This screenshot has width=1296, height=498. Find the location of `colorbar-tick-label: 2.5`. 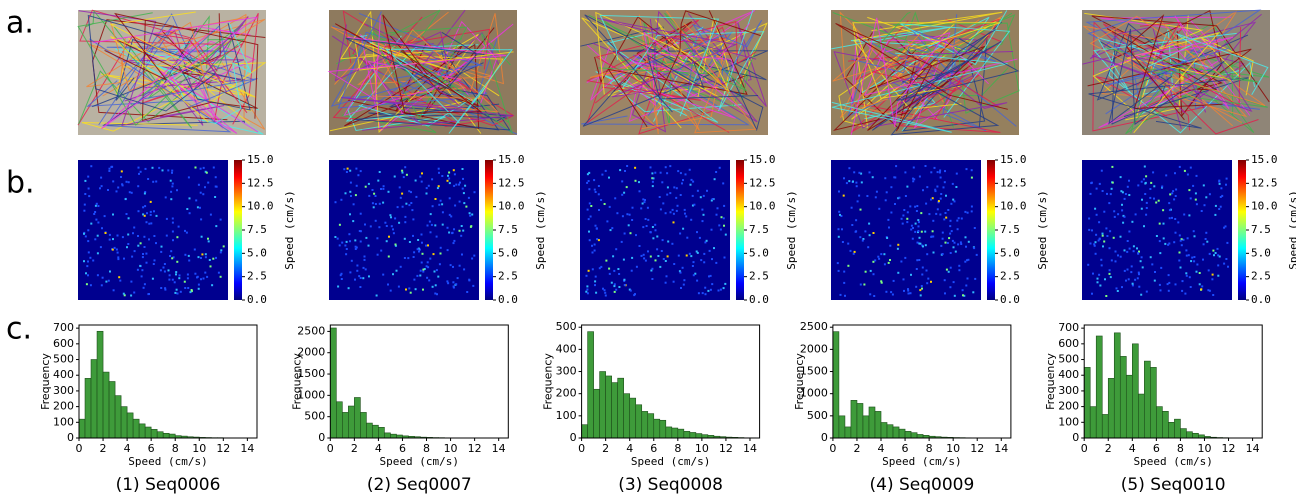

colorbar-tick-label: 2.5 is located at coordinates (257, 276).